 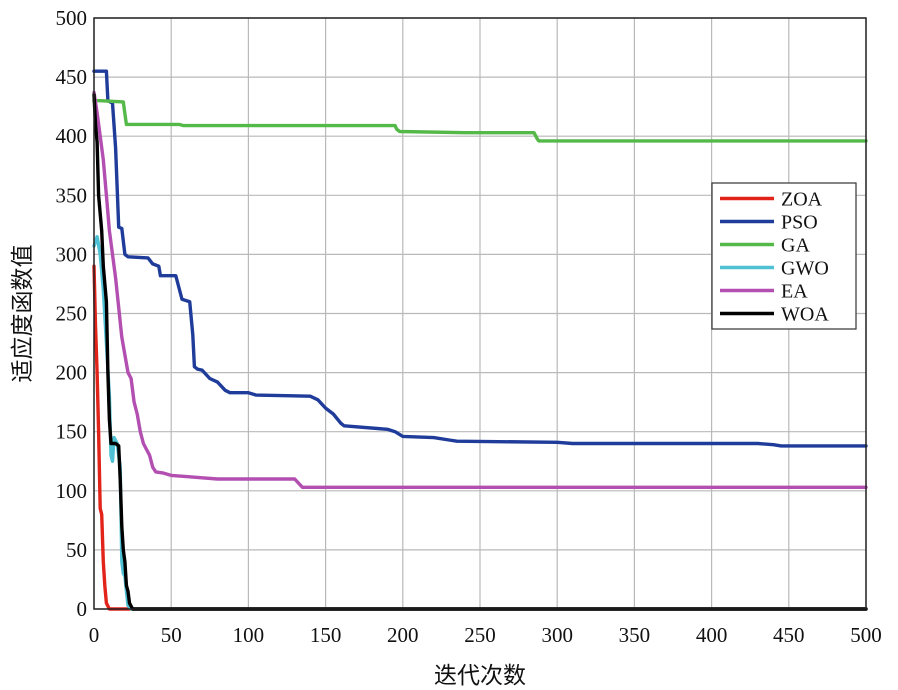 What do you see at coordinates (72, 77) in the screenshot?
I see `y-tick-label: 450` at bounding box center [72, 77].